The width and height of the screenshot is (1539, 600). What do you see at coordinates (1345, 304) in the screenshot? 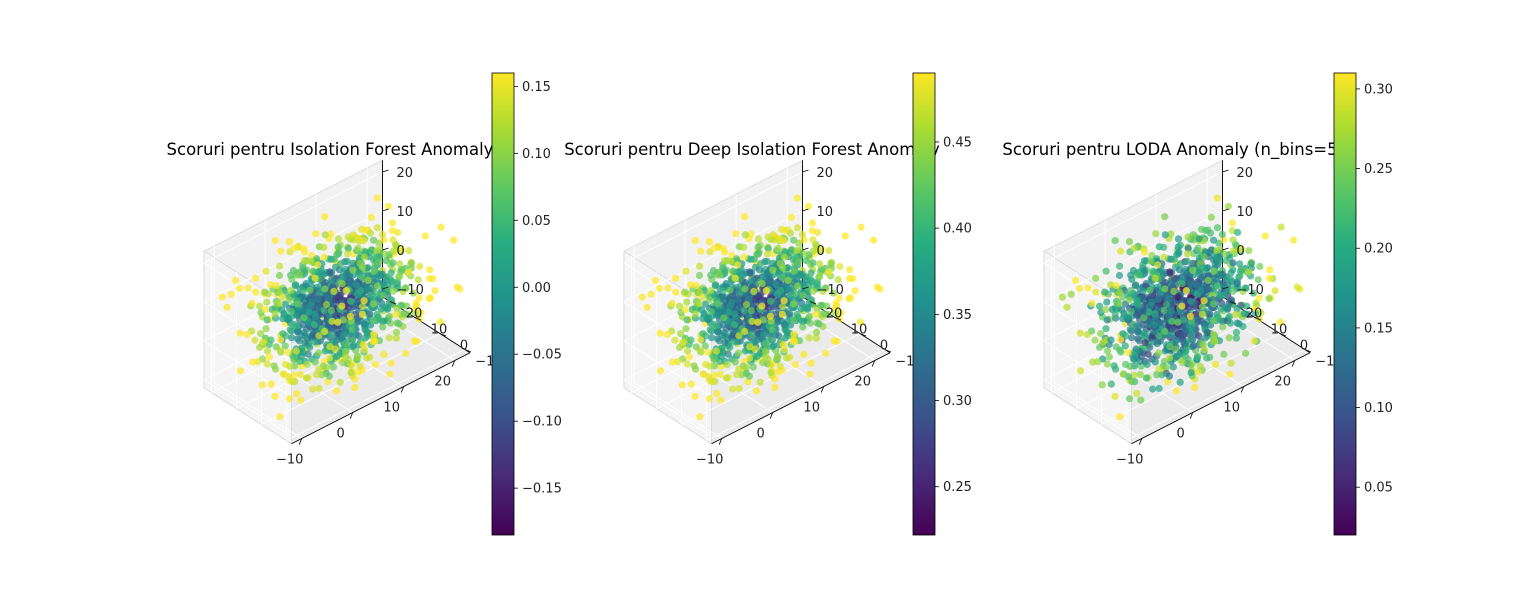
I see `colorbar-gradient` at bounding box center [1345, 304].